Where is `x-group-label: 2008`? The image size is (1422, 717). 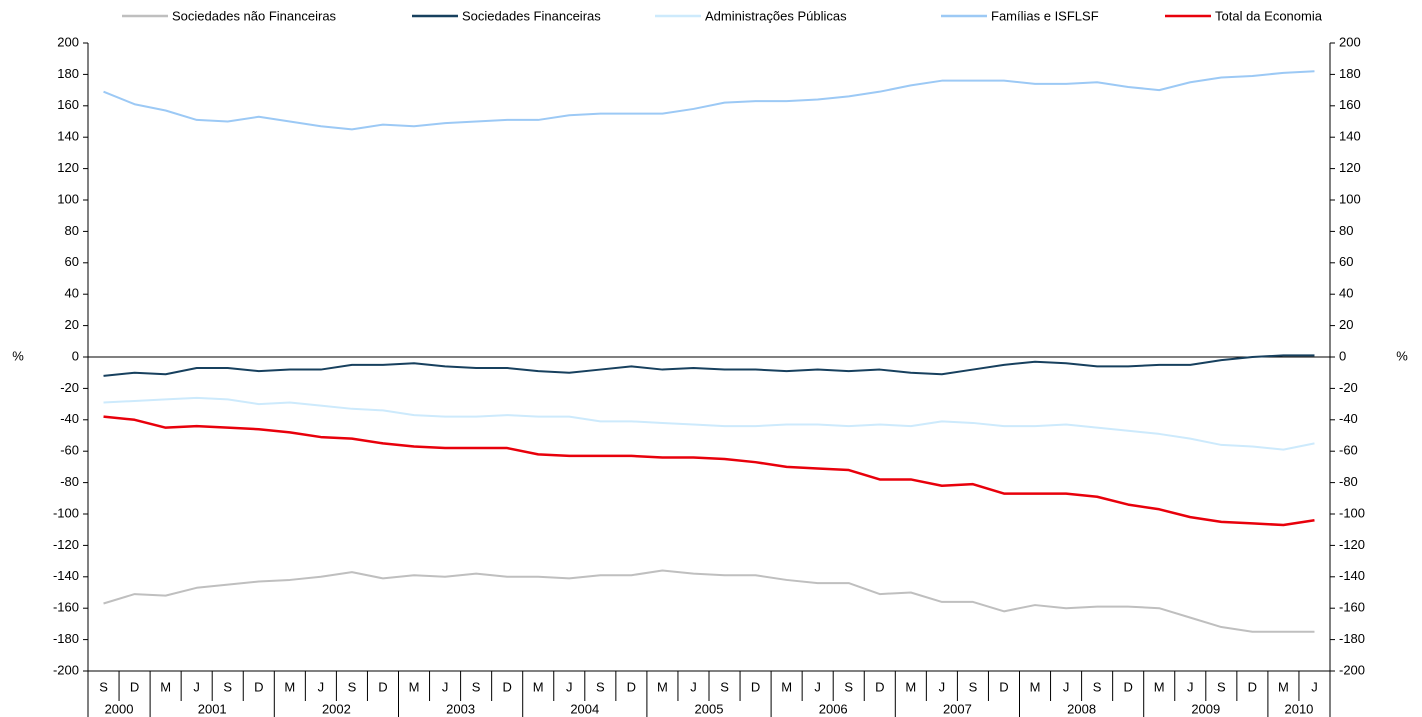 x-group-label: 2008 is located at coordinates (1081, 708).